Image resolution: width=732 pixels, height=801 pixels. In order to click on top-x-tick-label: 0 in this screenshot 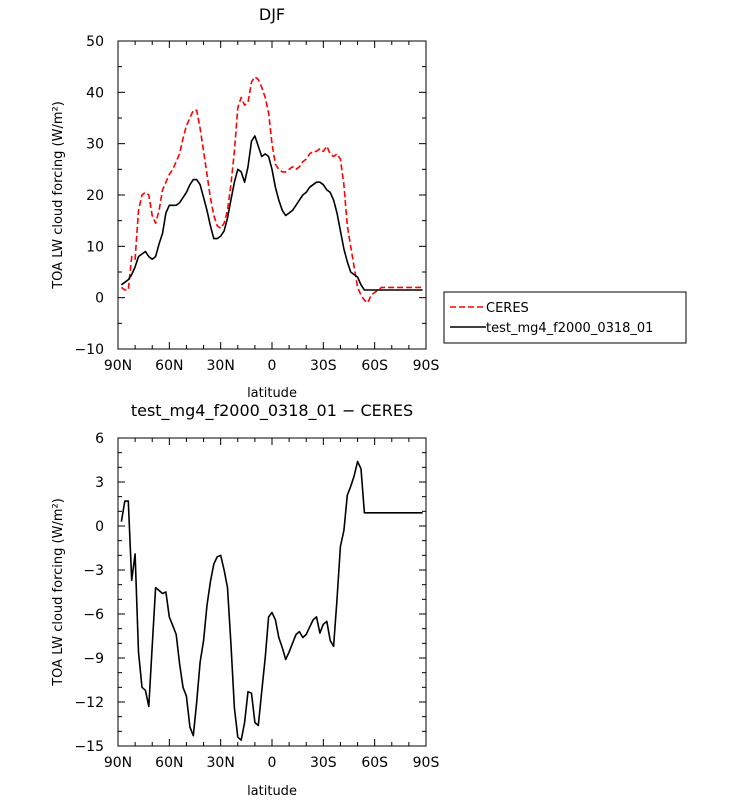, I will do `click(272, 366)`.